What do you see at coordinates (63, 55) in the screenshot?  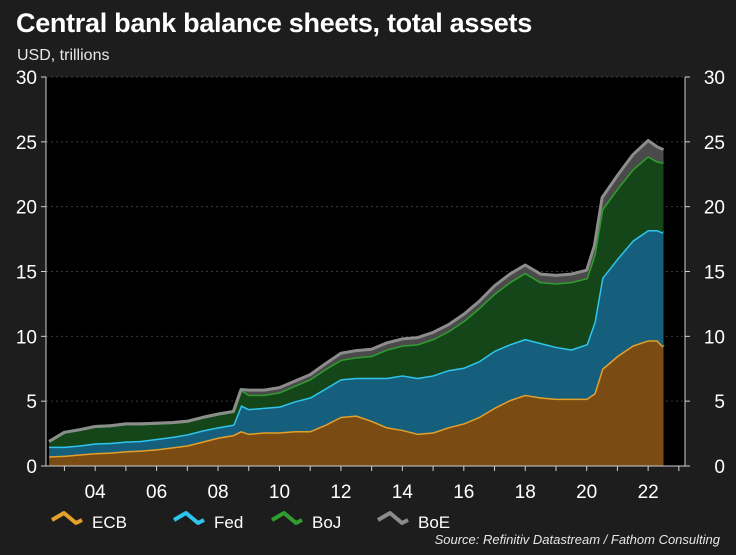 I see `chart-subtitle: USD, trillions` at bounding box center [63, 55].